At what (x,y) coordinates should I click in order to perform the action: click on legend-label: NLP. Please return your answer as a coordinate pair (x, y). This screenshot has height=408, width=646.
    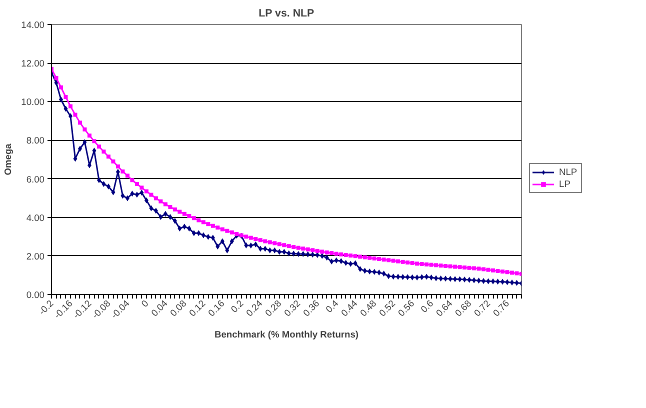
    Looking at the image, I should click on (568, 172).